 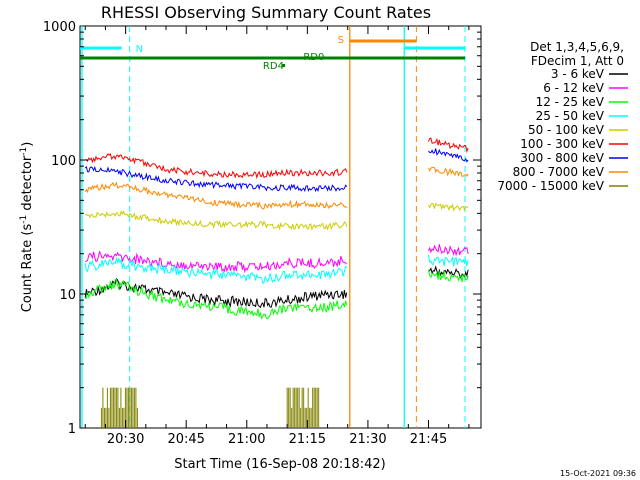 What do you see at coordinates (27, 144) in the screenshot?
I see `ylabel-end: )` at bounding box center [27, 144].